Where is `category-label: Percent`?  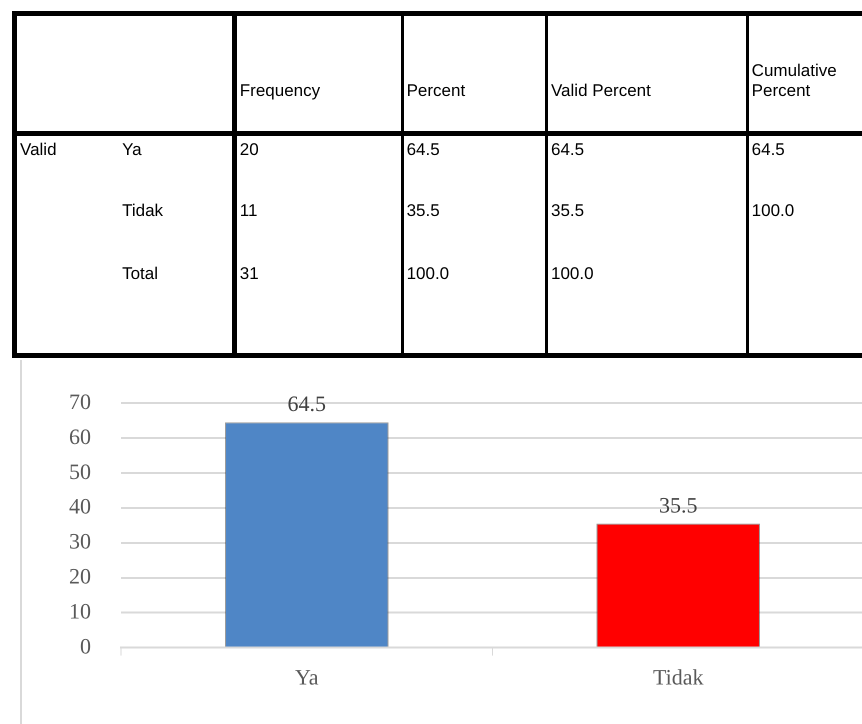 category-label: Percent is located at coordinates (474, 74).